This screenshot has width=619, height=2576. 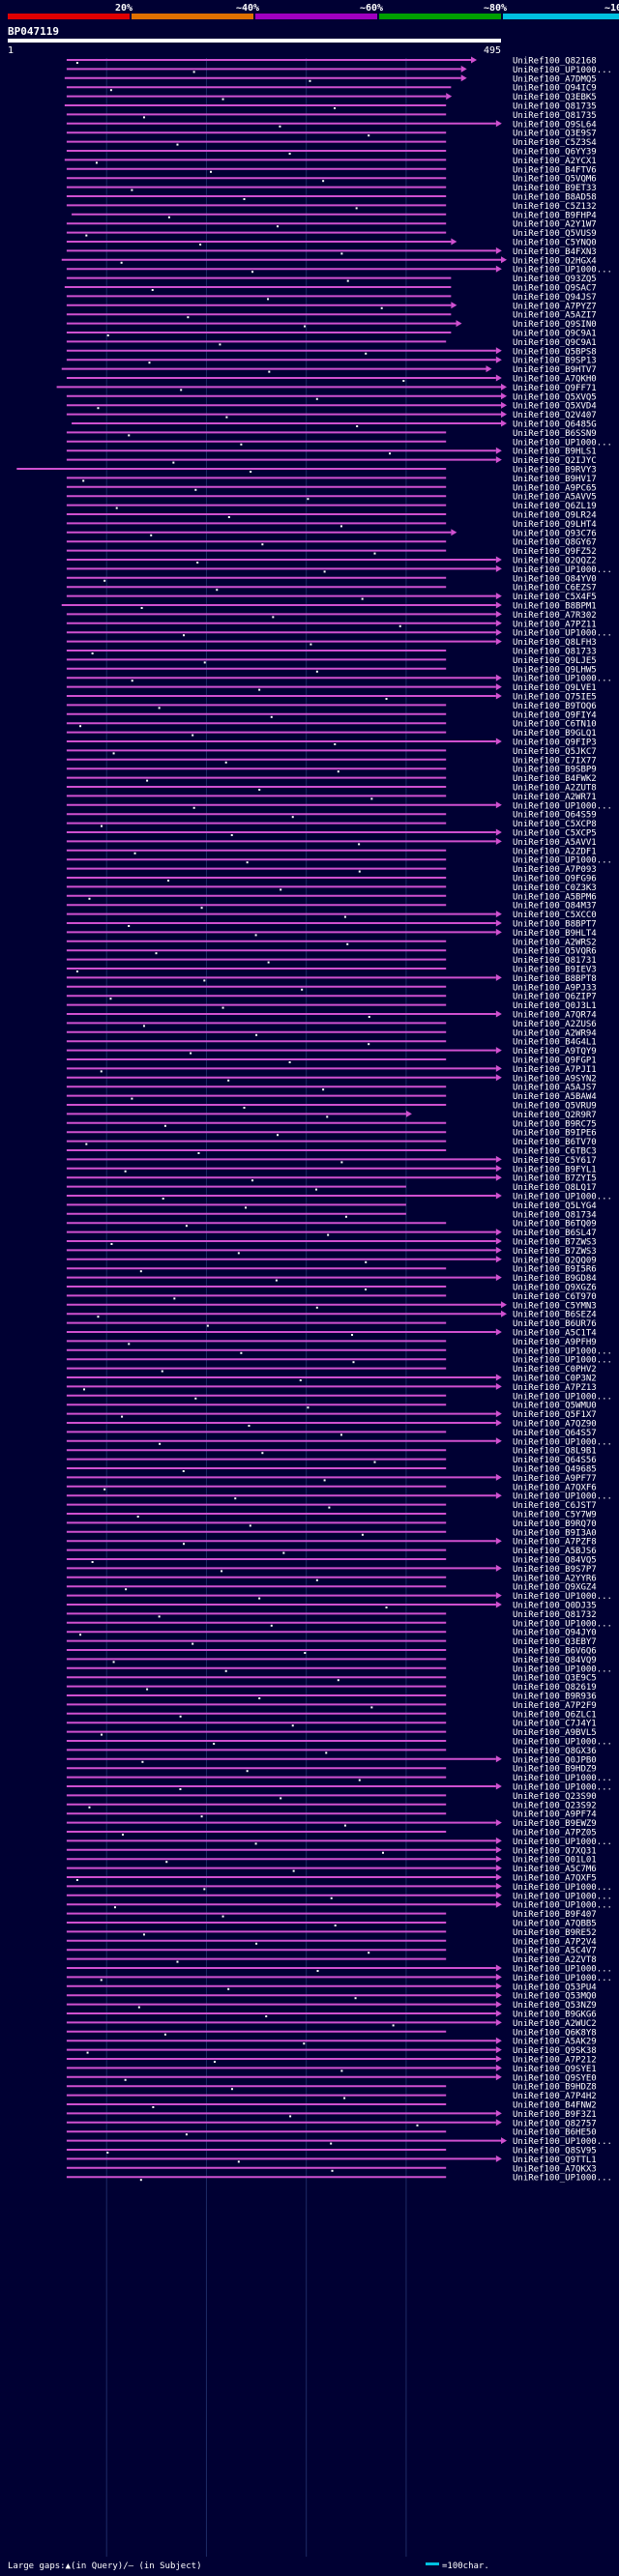 I want to click on hit-label: UniRef100_Q6YY39, so click(x=555, y=153).